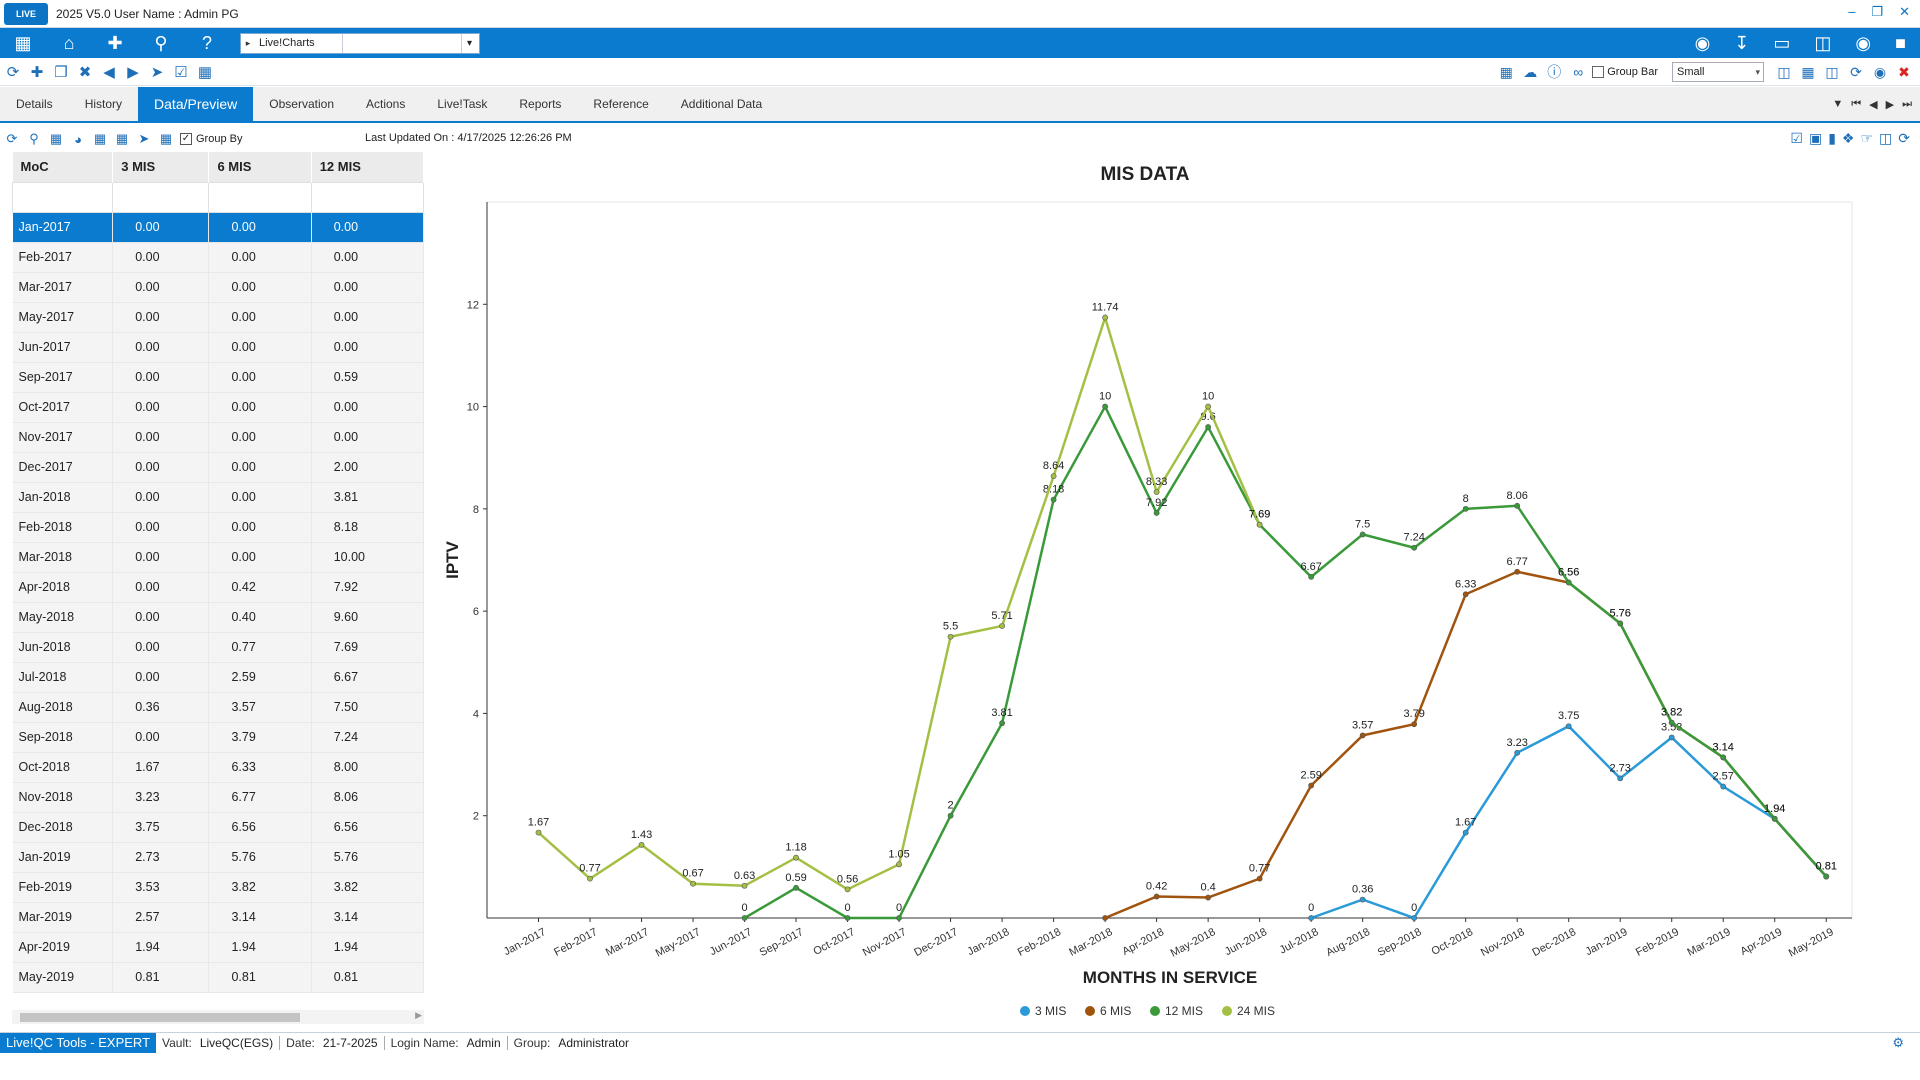 The image size is (1920, 1080). What do you see at coordinates (218, 827) in the screenshot?
I see `table-row: Dec-2018 3.75 6.56 6.56` at bounding box center [218, 827].